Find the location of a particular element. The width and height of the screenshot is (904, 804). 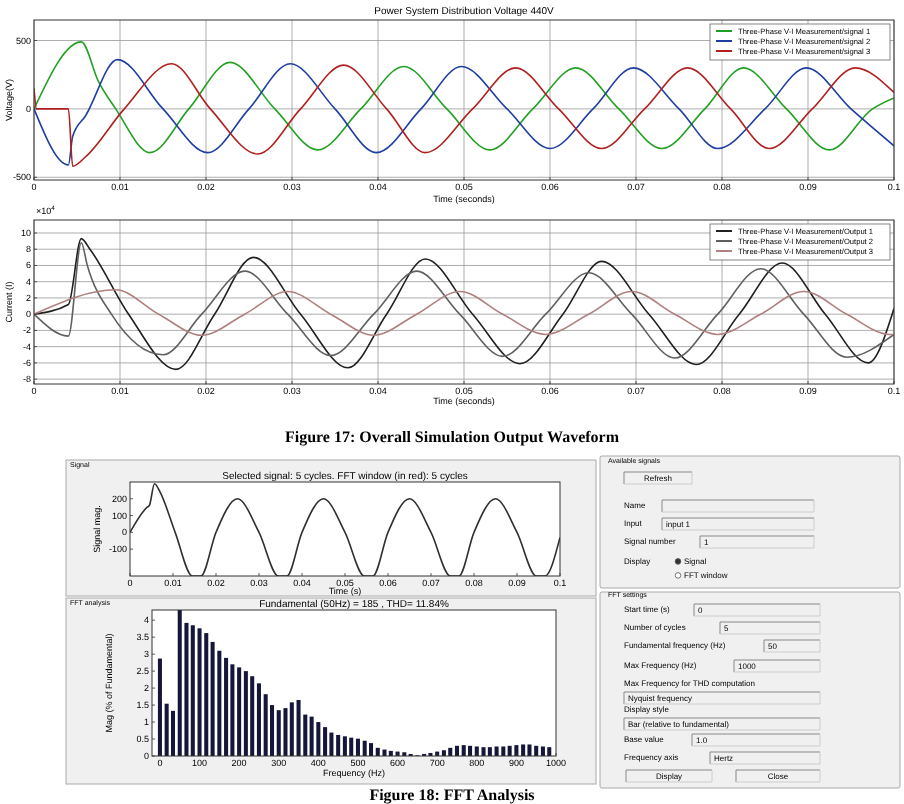

caption: Figure 18: FFT Analysis is located at coordinates (452, 795).